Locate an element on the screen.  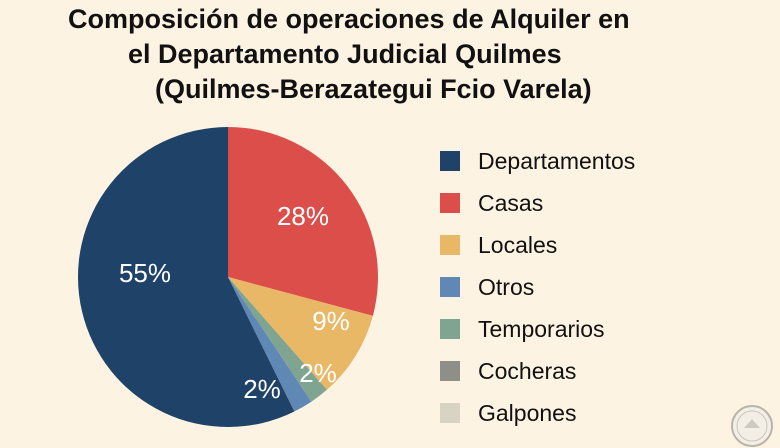
legend-item: Locales is located at coordinates (537, 245).